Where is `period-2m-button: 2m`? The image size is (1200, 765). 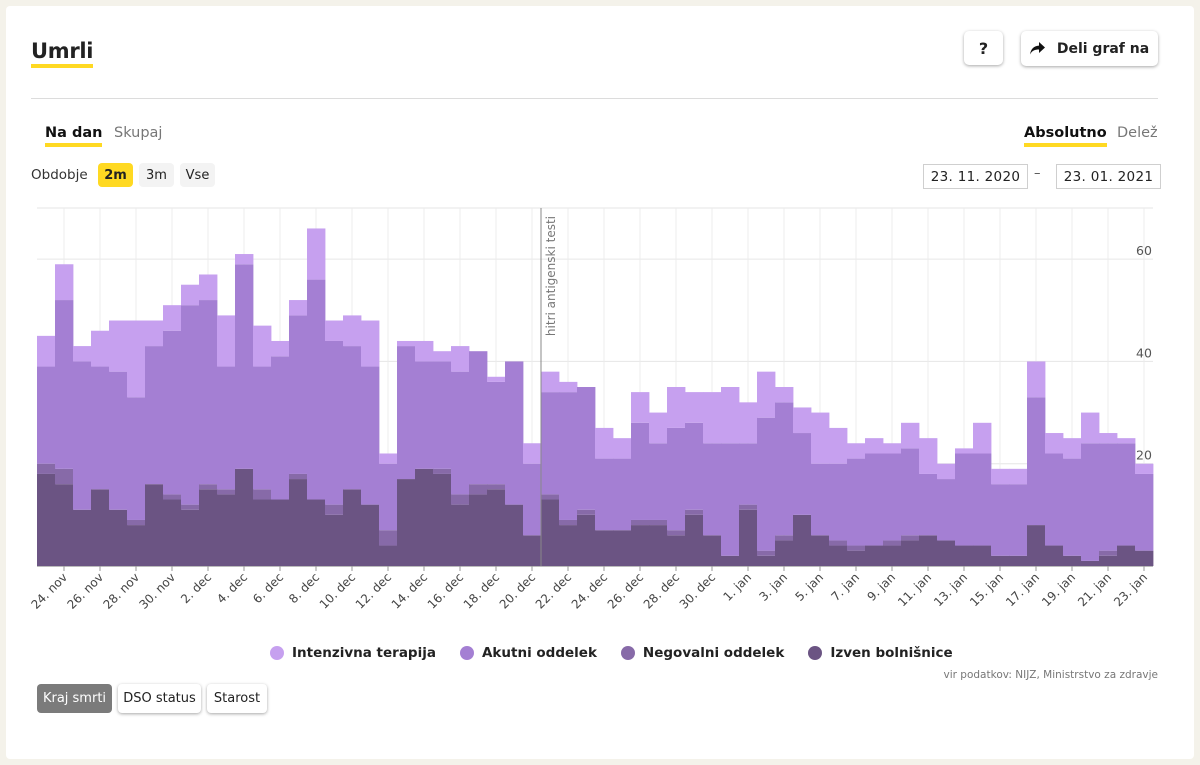 period-2m-button: 2m is located at coordinates (115, 175).